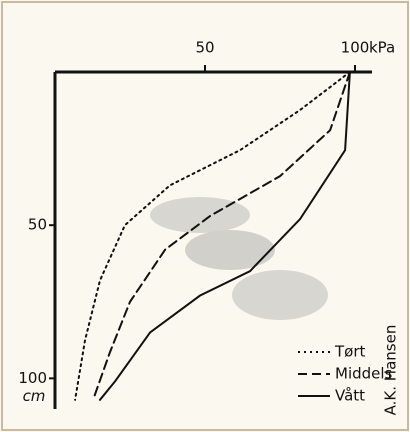 This screenshot has width=410, height=432. I want to click on x-tick-label: 100, so click(355, 48).